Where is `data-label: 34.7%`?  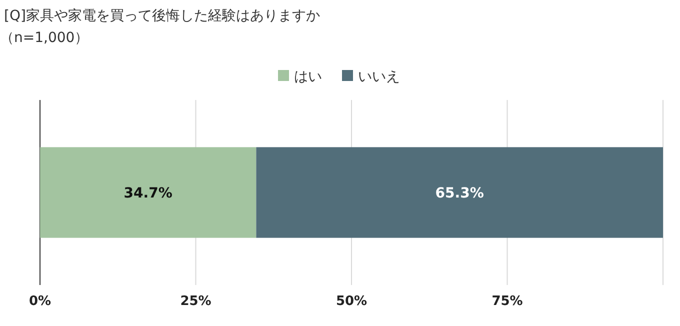 data-label: 34.7% is located at coordinates (148, 194).